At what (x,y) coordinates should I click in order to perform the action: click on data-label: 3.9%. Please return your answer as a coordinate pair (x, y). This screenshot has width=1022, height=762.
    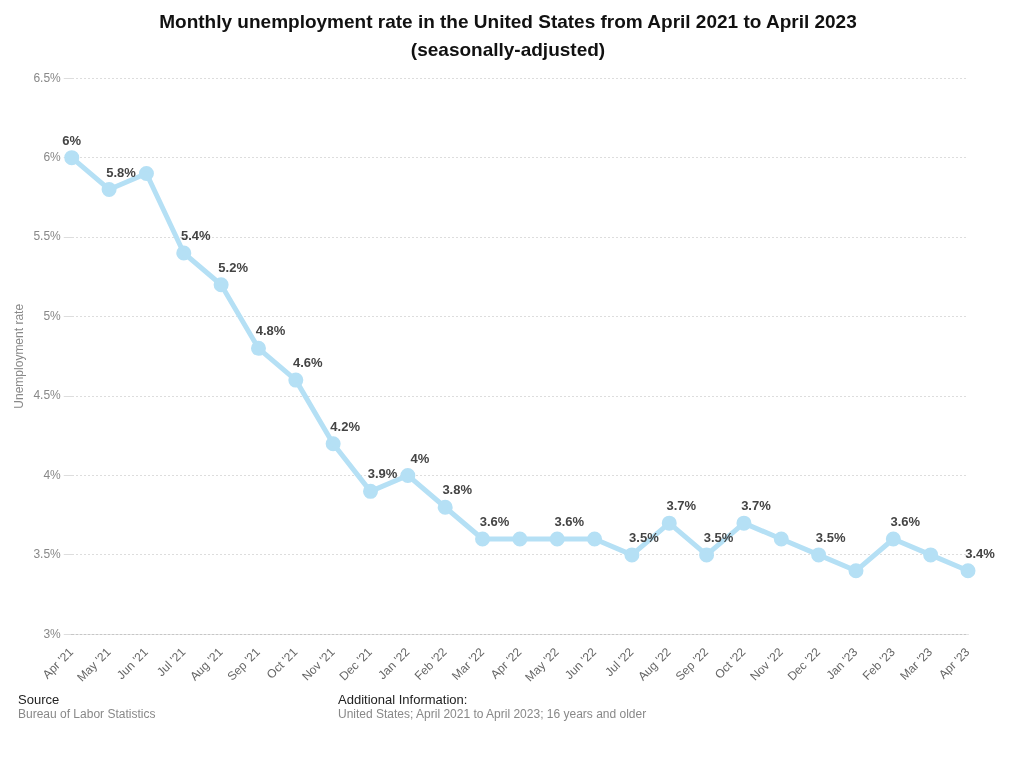
    Looking at the image, I should click on (382, 474).